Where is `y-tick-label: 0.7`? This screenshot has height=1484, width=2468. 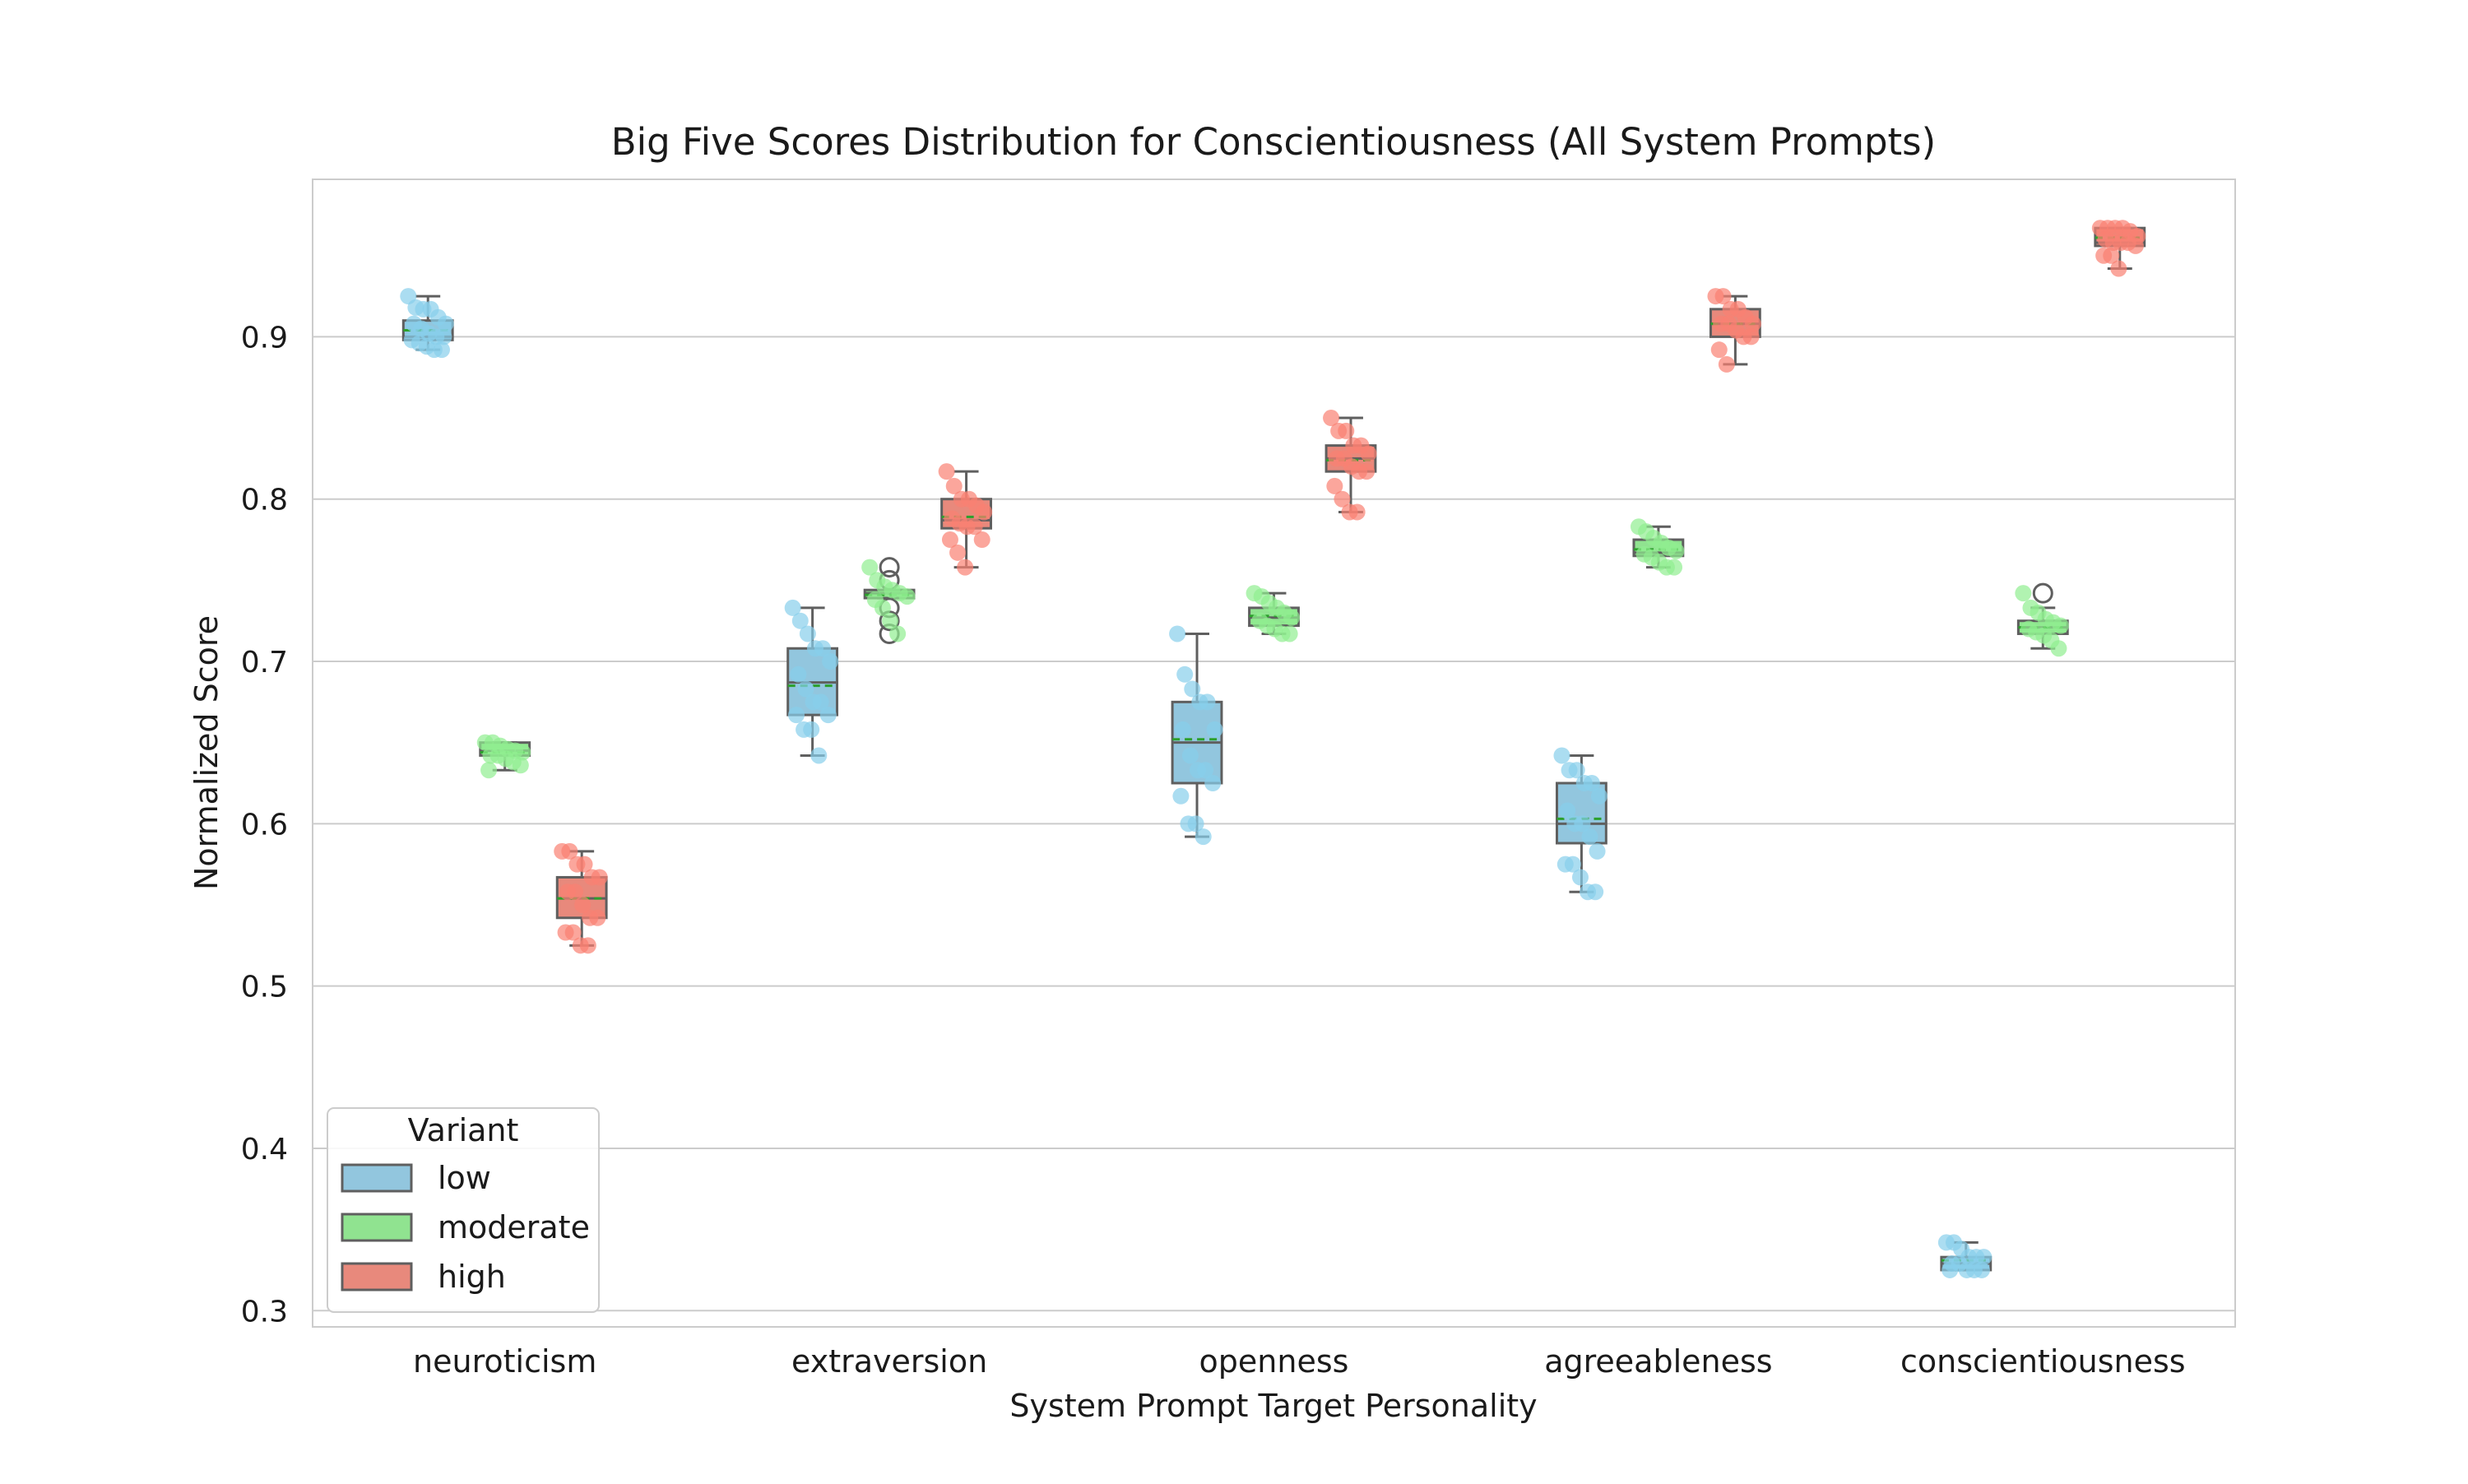
y-tick-label: 0.7 is located at coordinates (264, 662).